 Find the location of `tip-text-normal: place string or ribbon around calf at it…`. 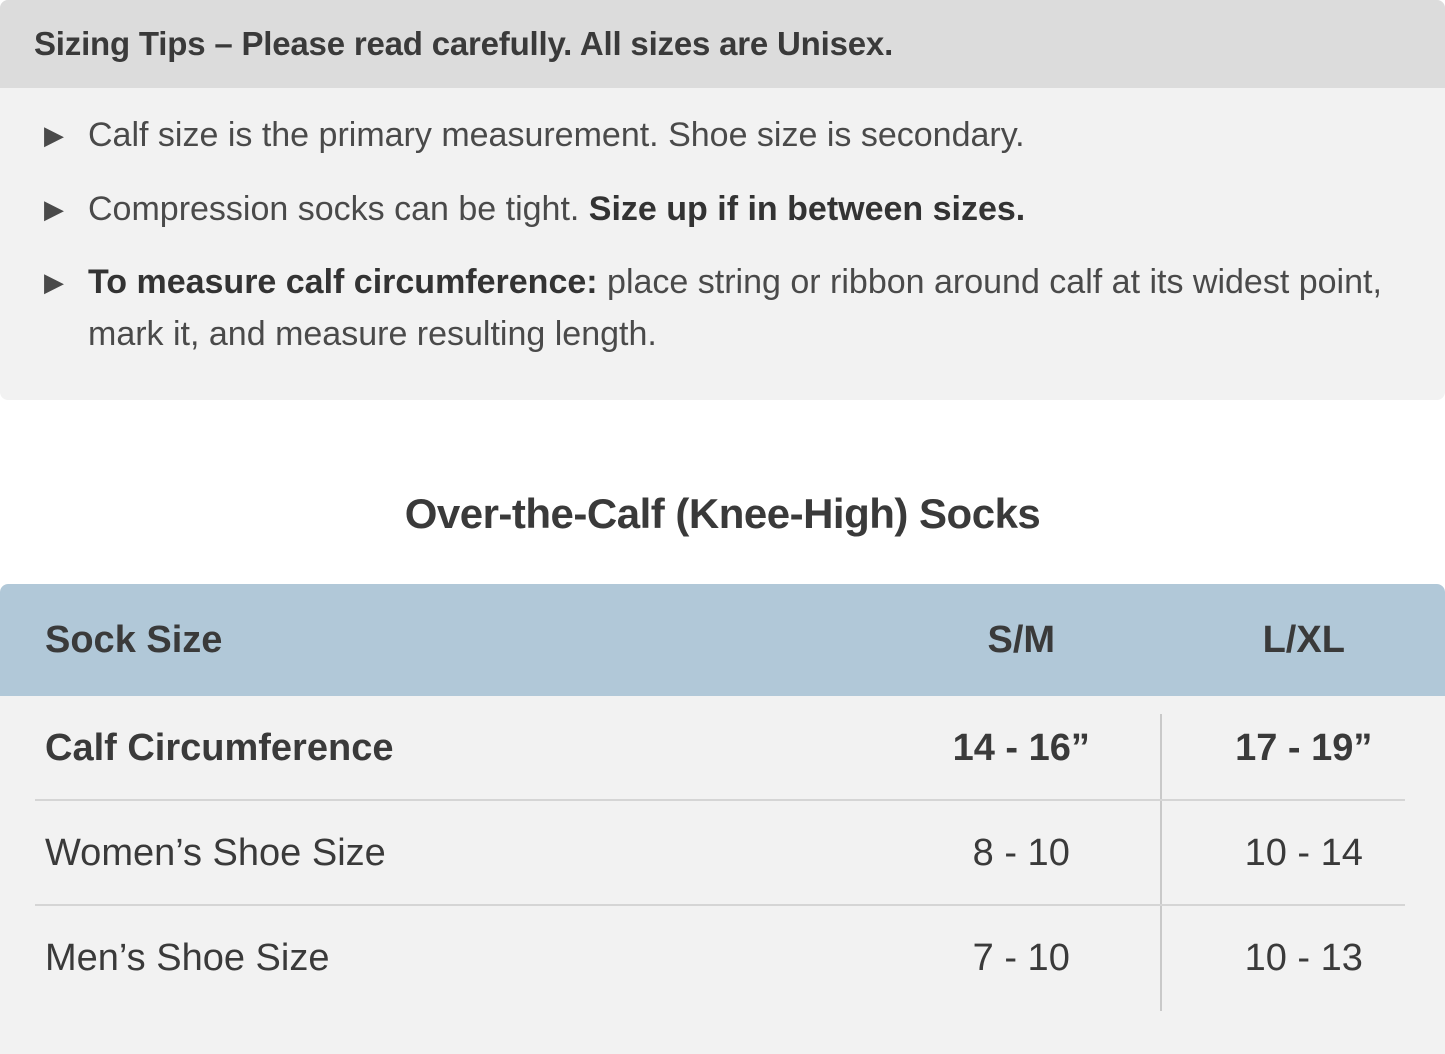

tip-text-normal: place string or ribbon around calf at it… is located at coordinates (735, 308).